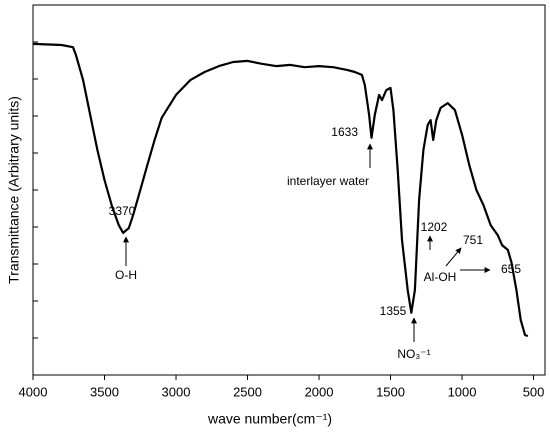 This screenshot has width=550, height=437. What do you see at coordinates (462, 391) in the screenshot?
I see `x-tick-label: 1000` at bounding box center [462, 391].